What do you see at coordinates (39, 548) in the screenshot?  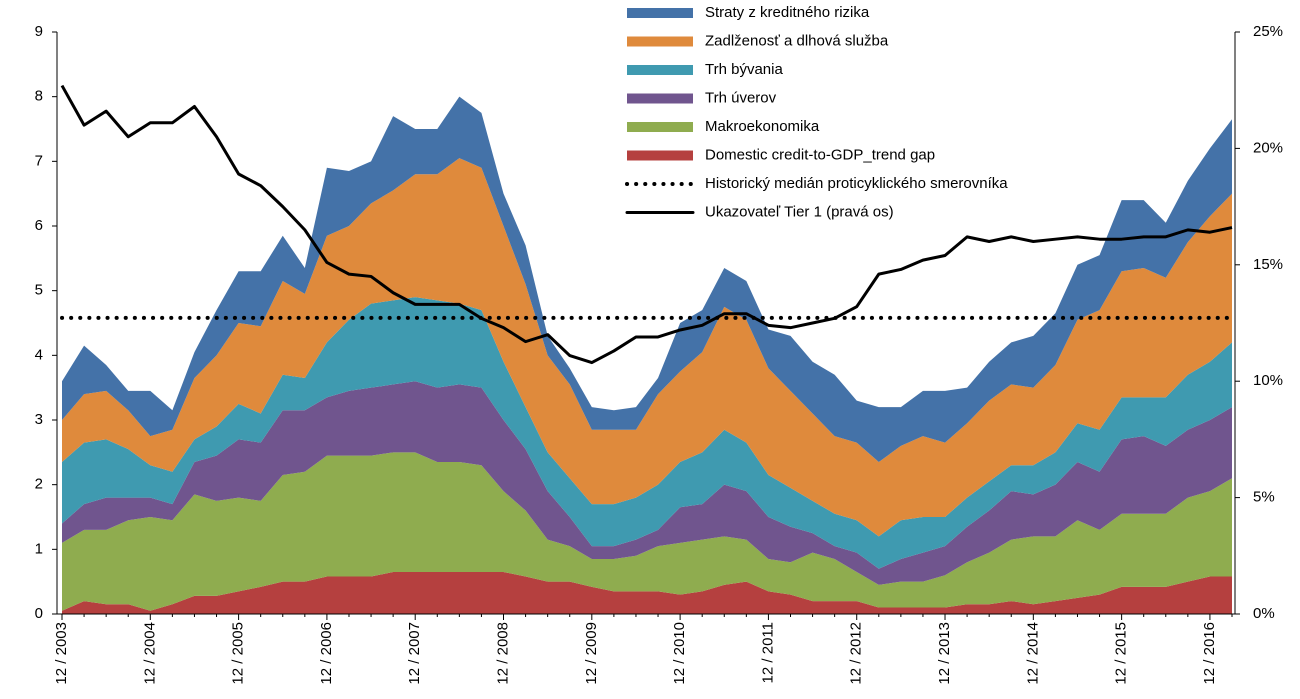 I see `y-tick-label: 1` at bounding box center [39, 548].